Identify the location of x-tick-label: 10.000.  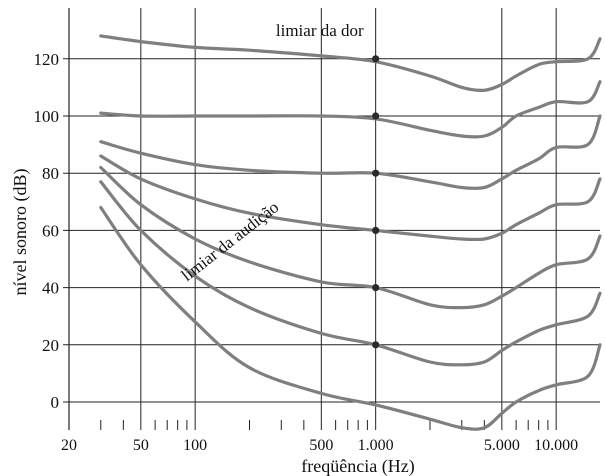
(556, 445).